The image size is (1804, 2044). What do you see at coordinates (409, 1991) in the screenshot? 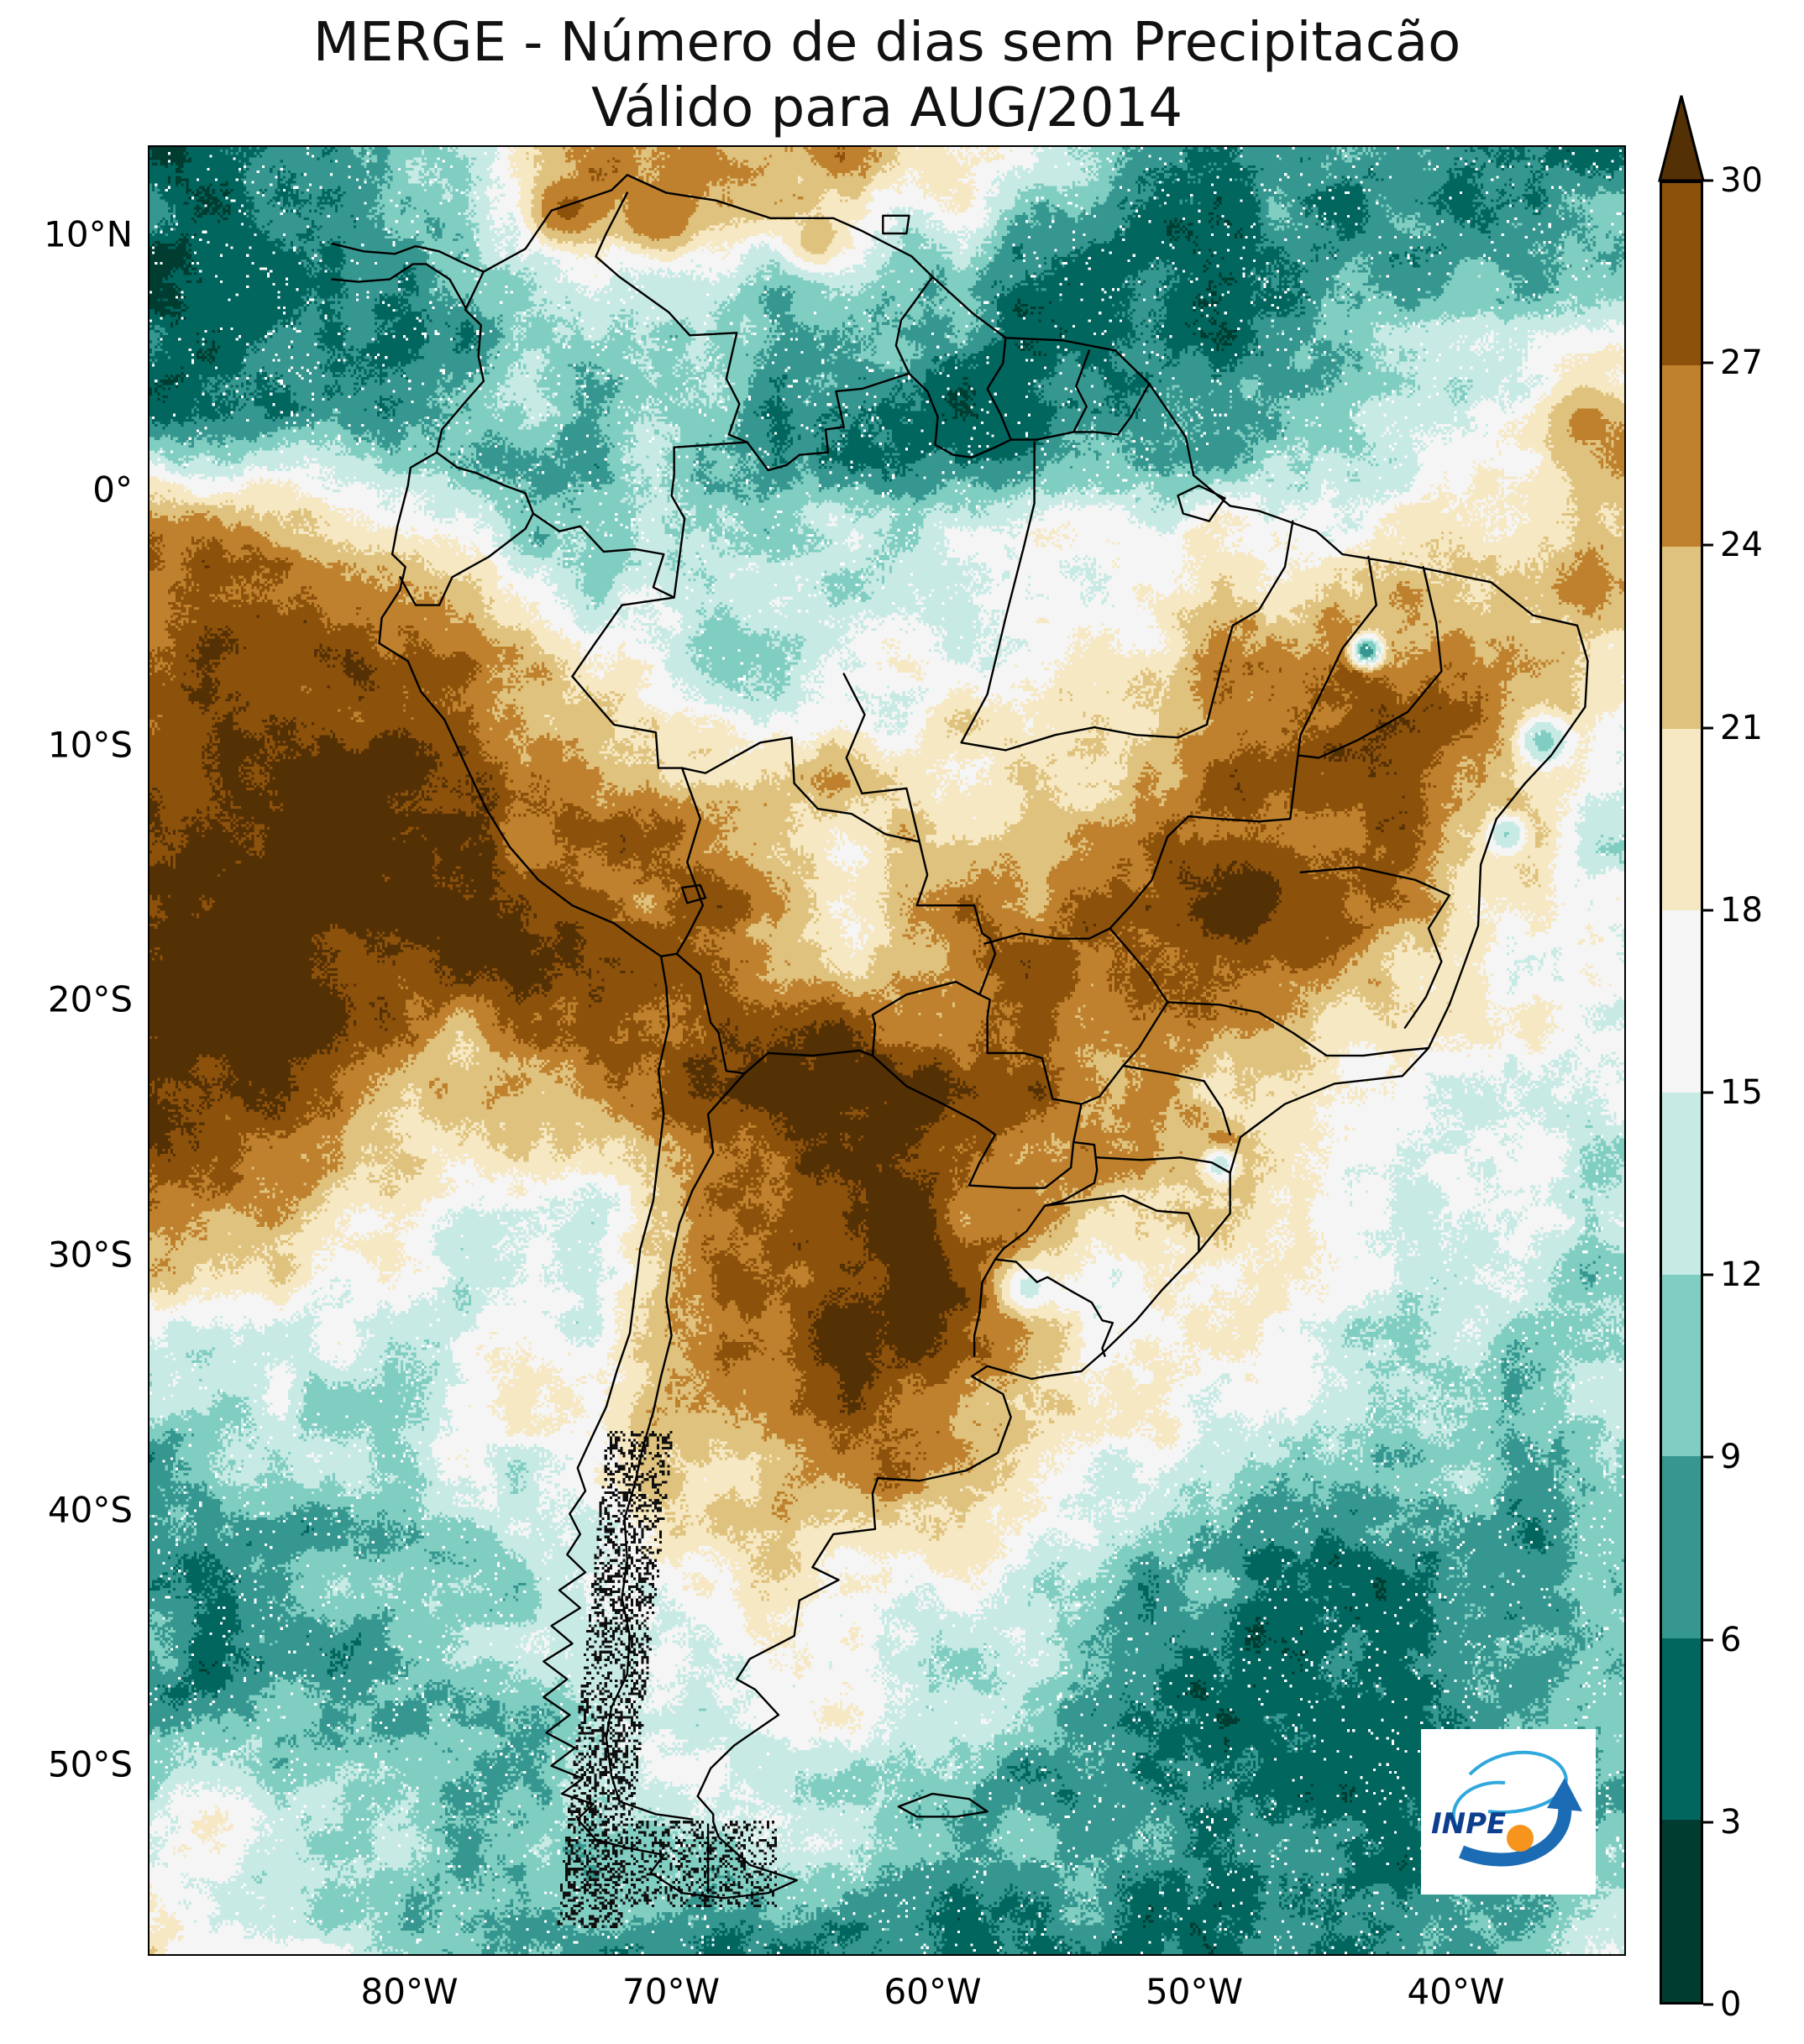
I see `x-axis-tick-label: 80°W` at bounding box center [409, 1991].